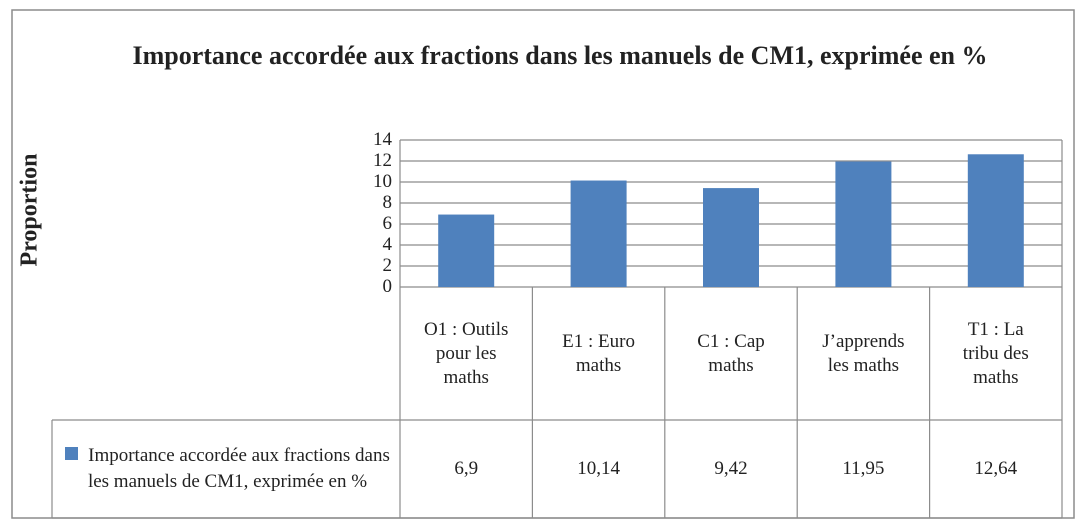 The width and height of the screenshot is (1080, 524). What do you see at coordinates (995, 353) in the screenshot?
I see `x-tick-label: T1 : La tribu des maths` at bounding box center [995, 353].